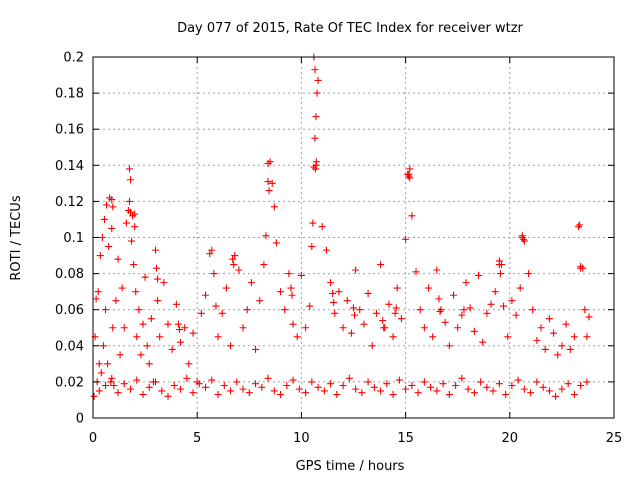 This screenshot has height=480, width=640. Describe the element at coordinates (197, 438) in the screenshot. I see `x-tick-label: 5` at that location.